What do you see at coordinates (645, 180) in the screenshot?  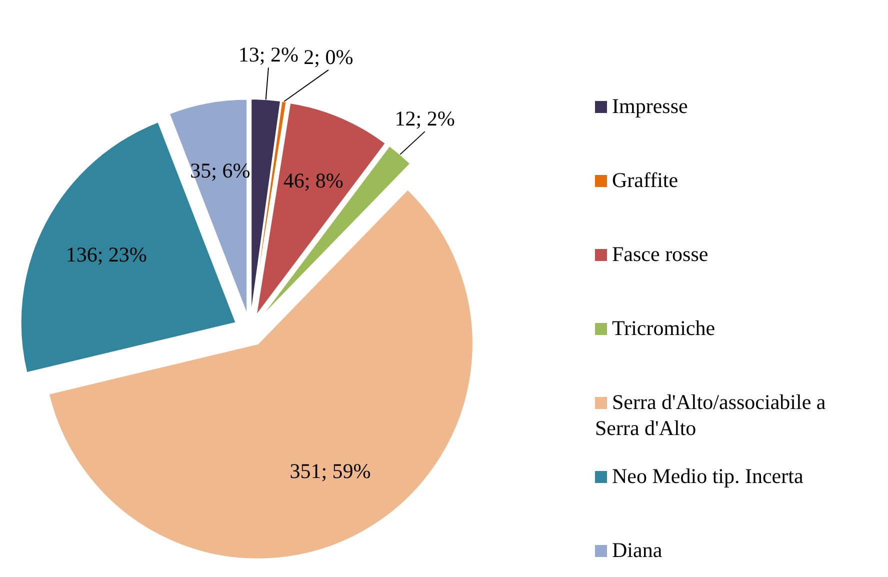 I see `legend-label: Graffite` at bounding box center [645, 180].